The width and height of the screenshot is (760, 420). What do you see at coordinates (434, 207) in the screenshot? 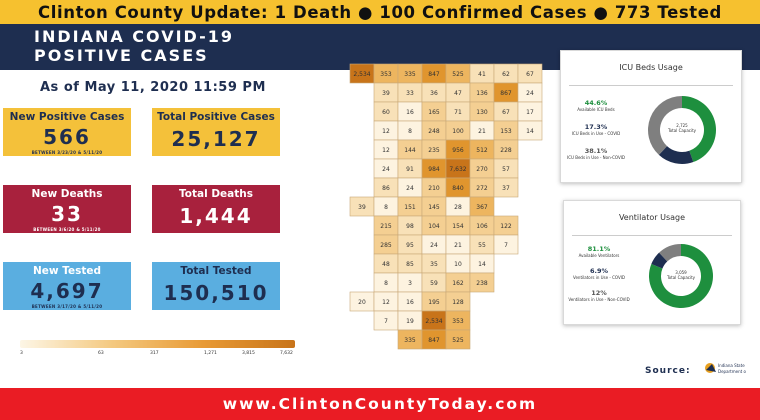
I see `county-count: 145` at bounding box center [434, 207].